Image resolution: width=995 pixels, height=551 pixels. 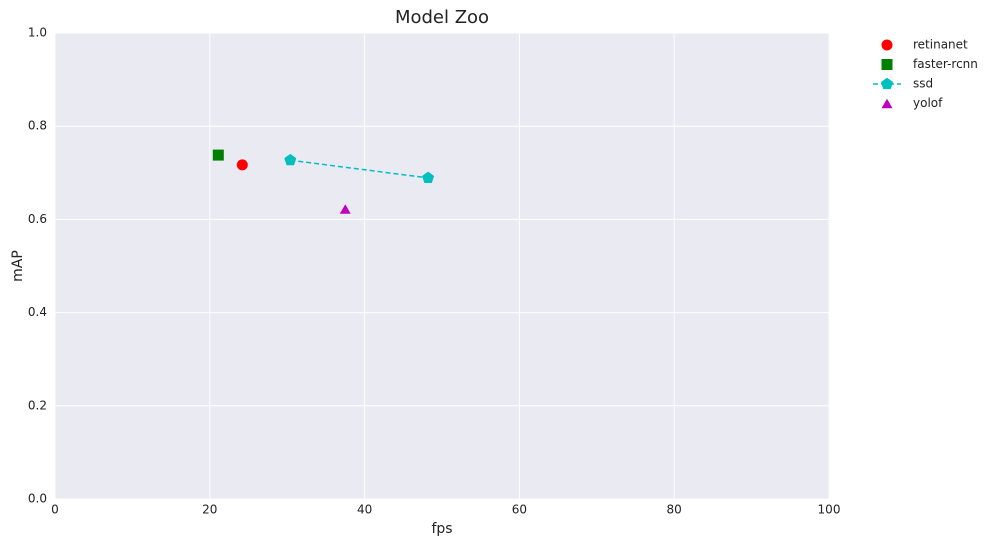 I want to click on x-tick-label: 80, so click(x=674, y=510).